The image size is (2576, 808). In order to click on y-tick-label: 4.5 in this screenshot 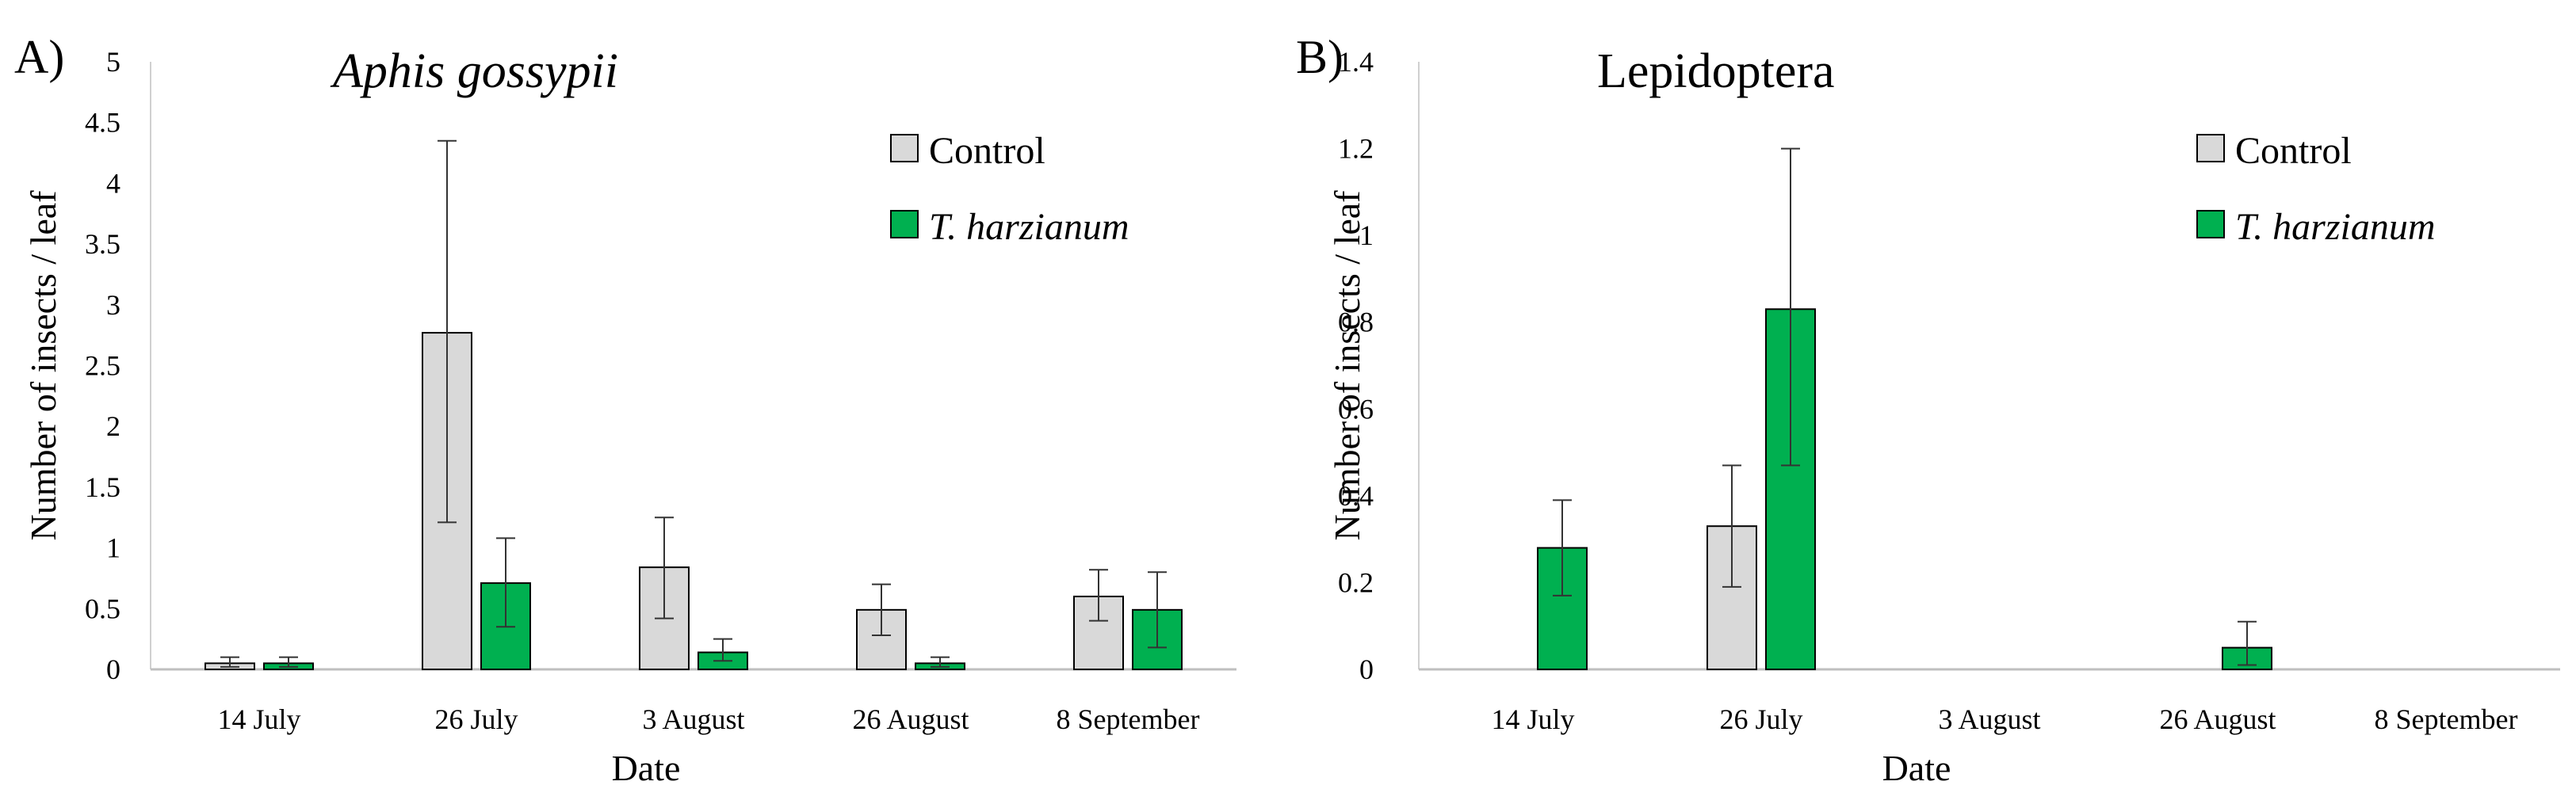, I will do `click(103, 123)`.